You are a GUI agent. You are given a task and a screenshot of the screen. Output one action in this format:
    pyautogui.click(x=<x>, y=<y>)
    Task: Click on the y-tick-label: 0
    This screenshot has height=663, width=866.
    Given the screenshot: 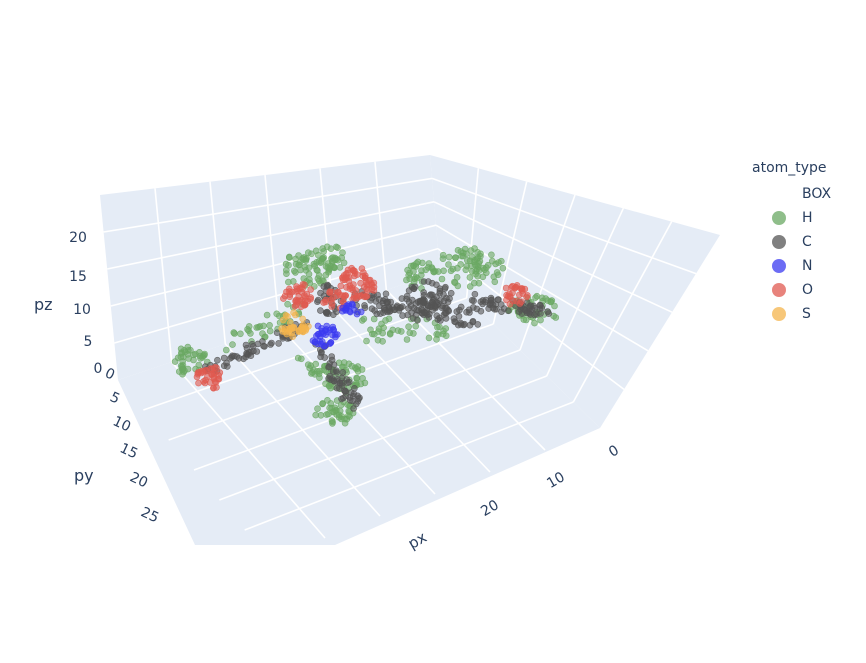 What is the action you would take?
    pyautogui.click(x=109, y=374)
    